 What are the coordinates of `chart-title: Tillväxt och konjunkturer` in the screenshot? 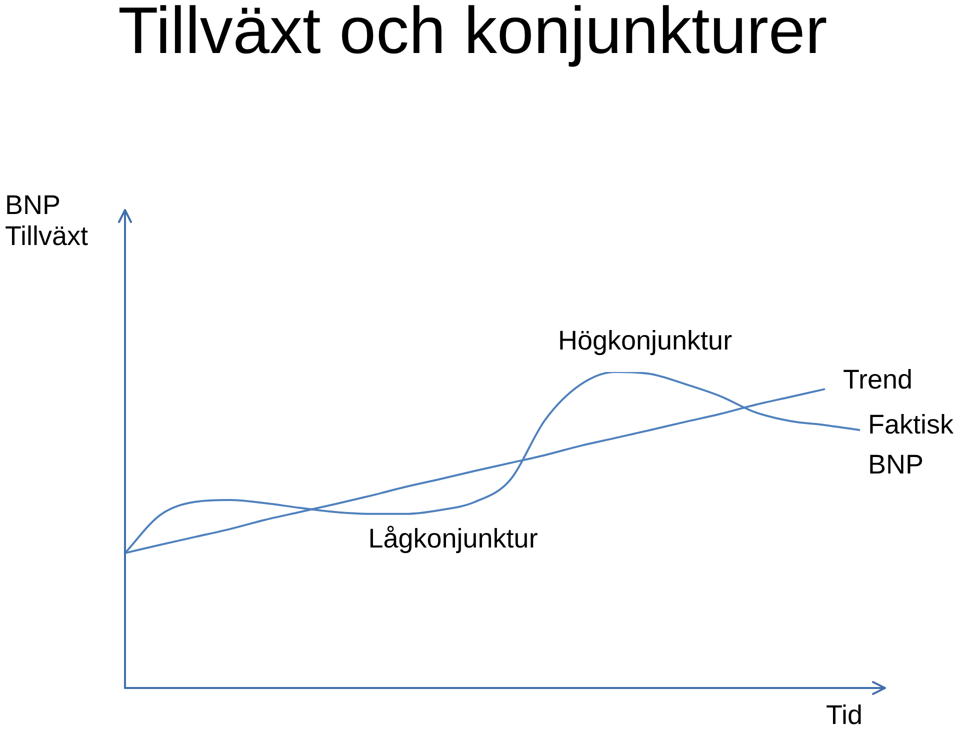 It's located at (473, 34).